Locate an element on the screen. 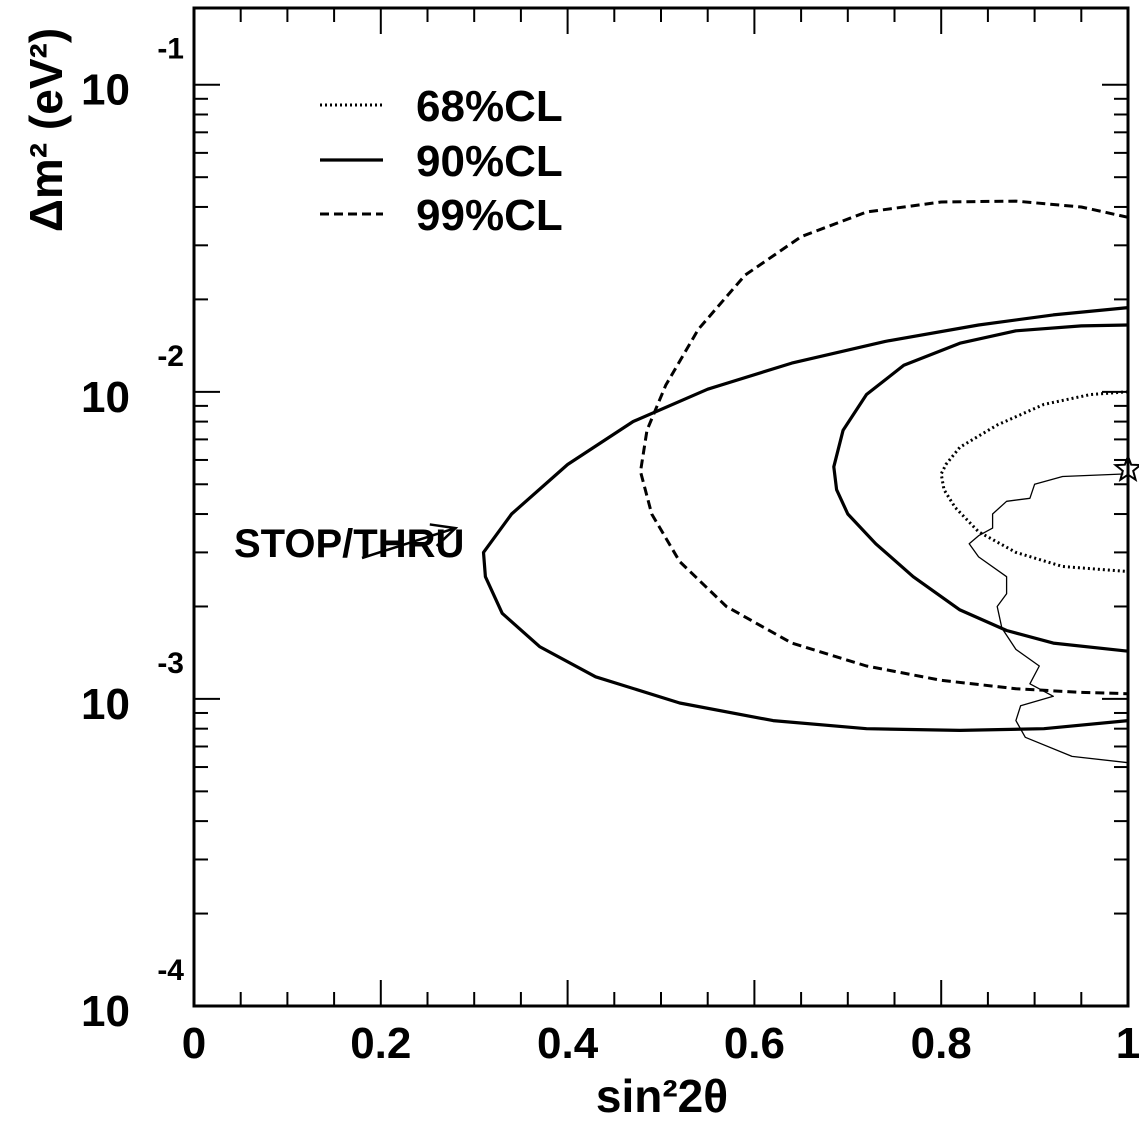 The width and height of the screenshot is (1139, 1125). x-axis-label: sin²2θ is located at coordinates (662, 1096).